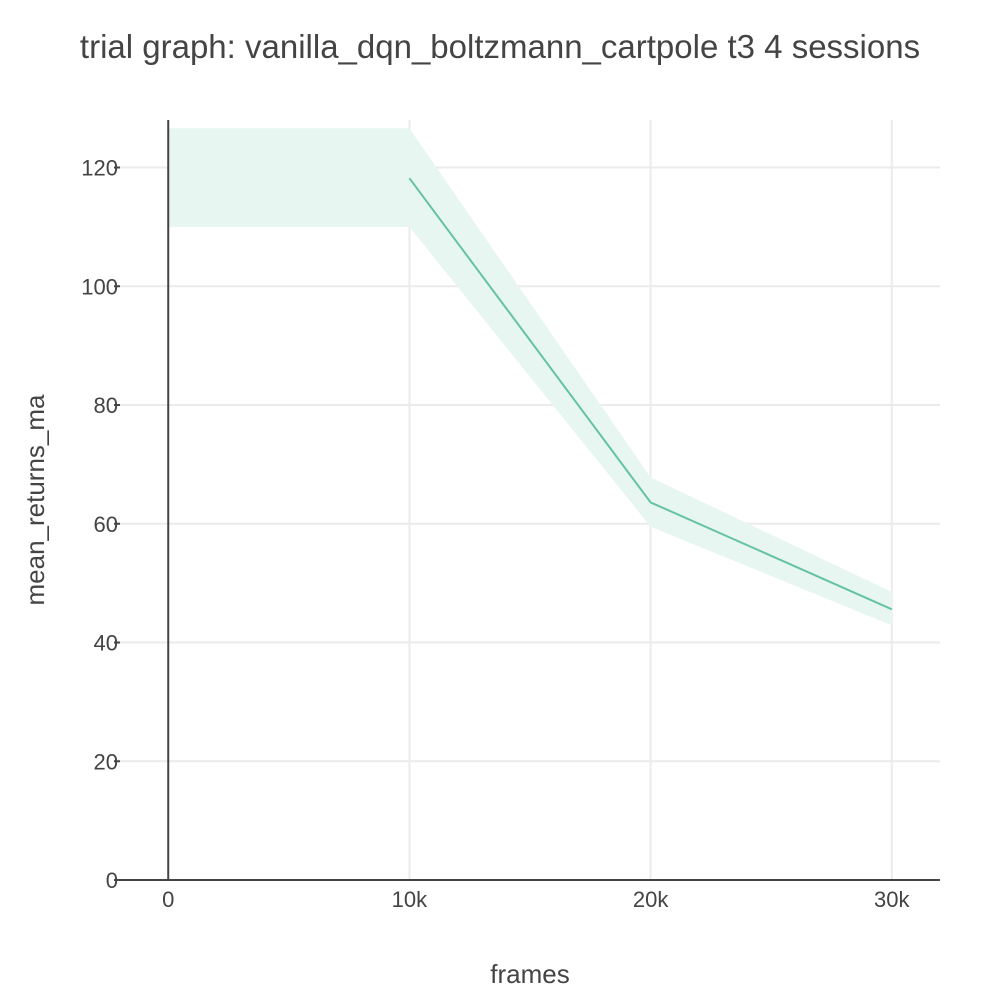  Describe the element at coordinates (99, 286) in the screenshot. I see `y-tick-label: 100` at that location.